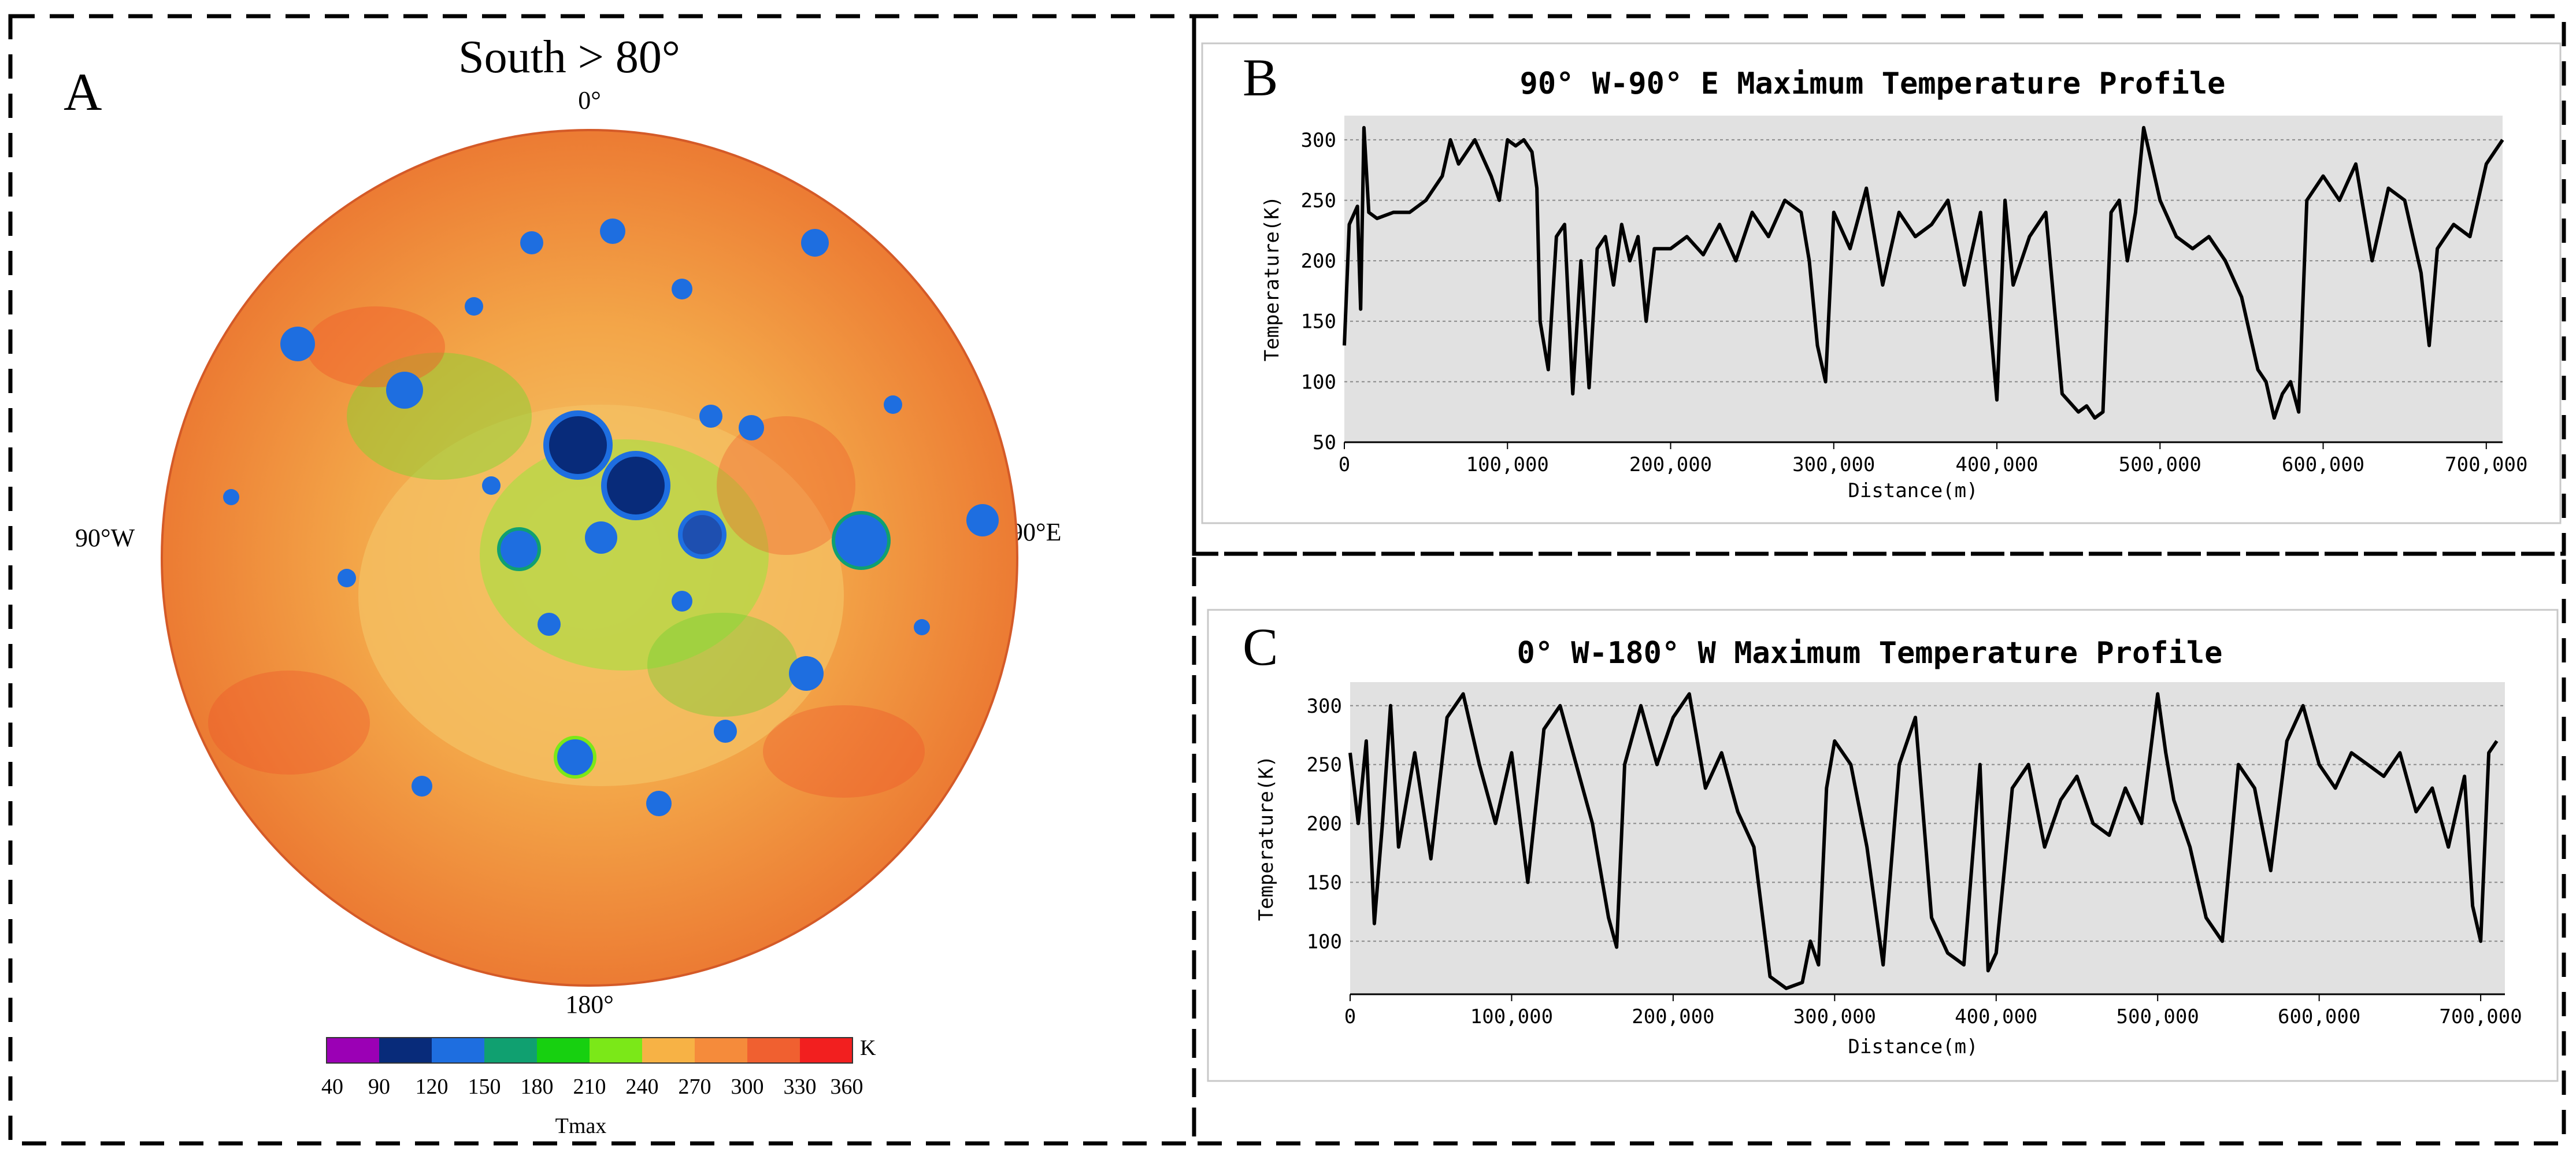 The width and height of the screenshot is (2576, 1159). I want to click on chart-c-title: 0° W-180° W Maximum Temperature Profile, so click(1870, 653).